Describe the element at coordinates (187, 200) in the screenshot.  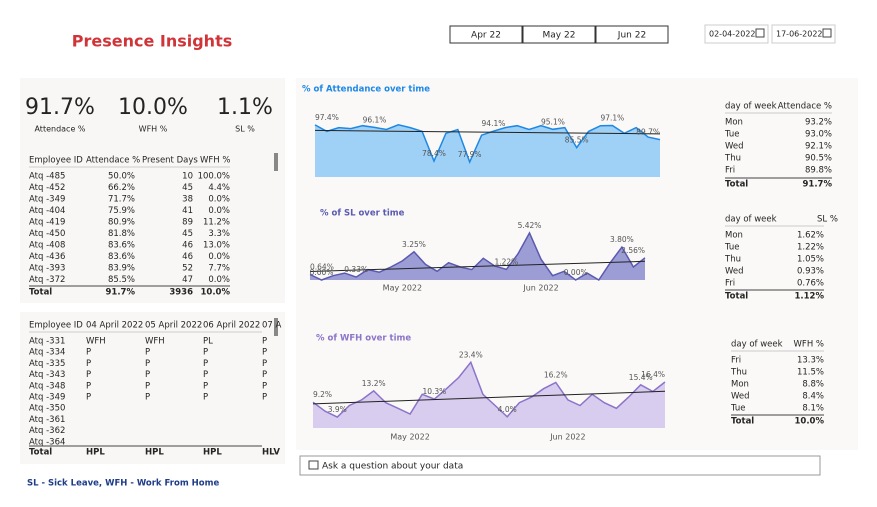
I see `cell: 38` at that location.